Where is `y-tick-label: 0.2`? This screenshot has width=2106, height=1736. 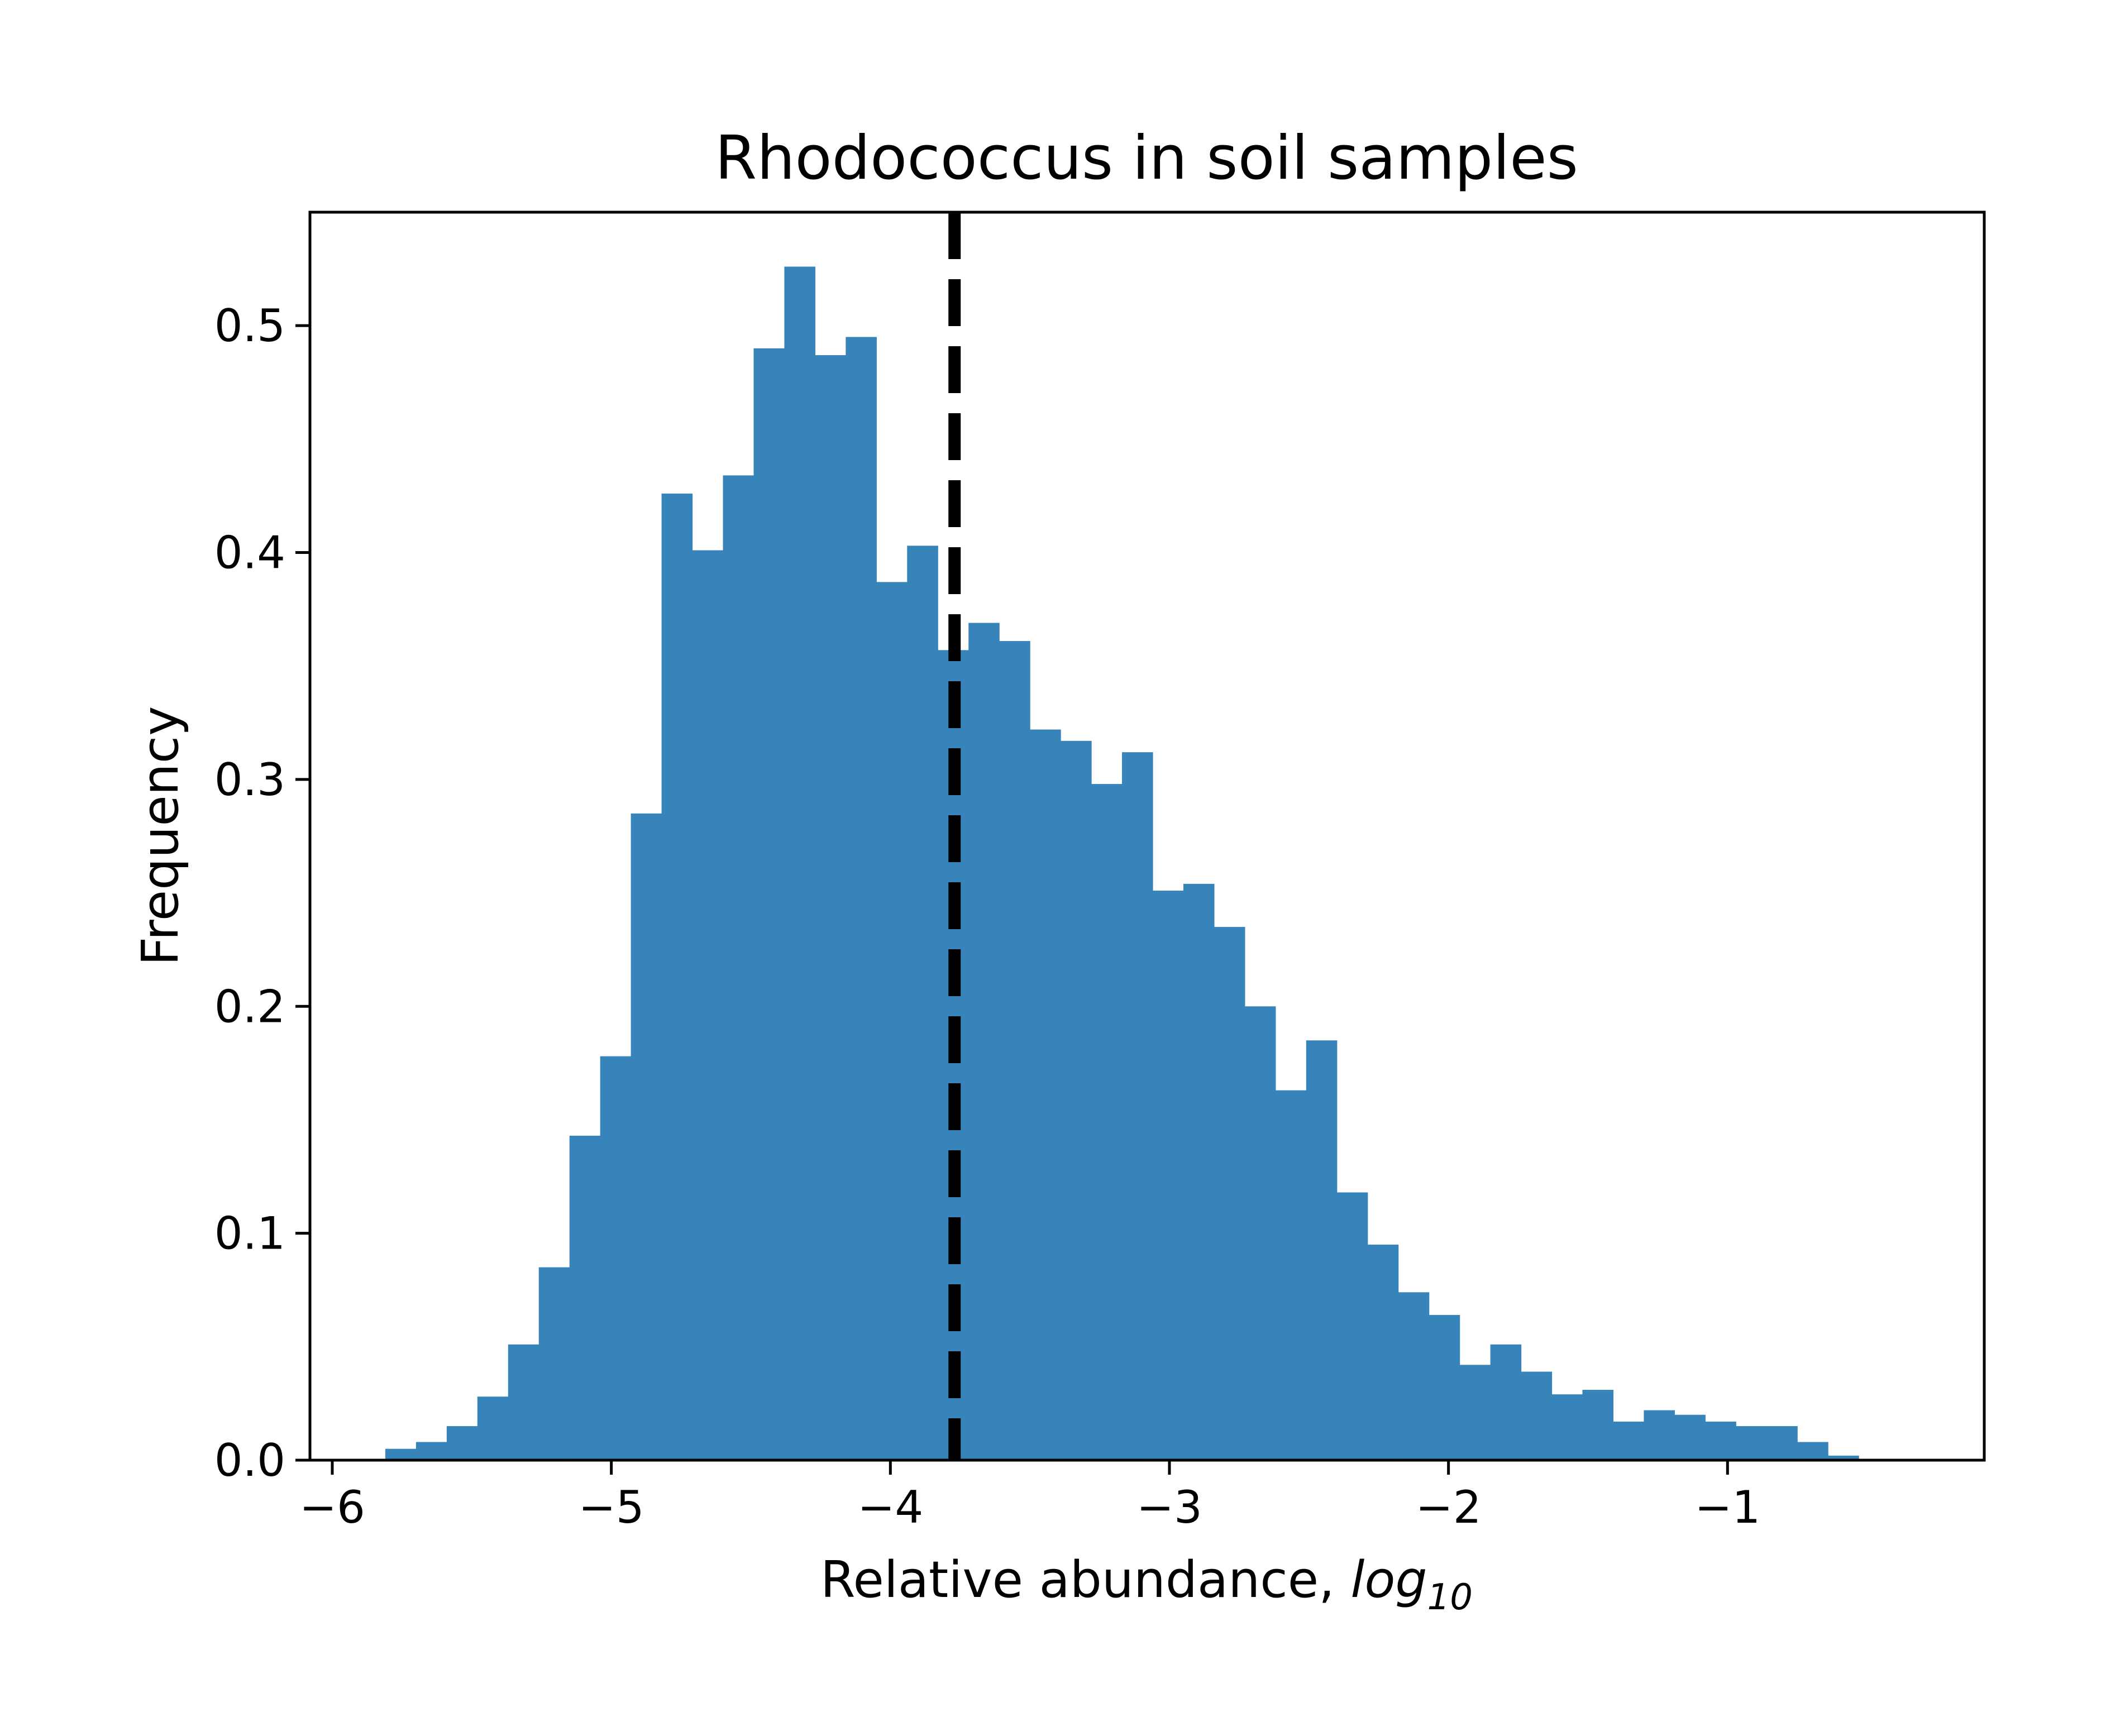
y-tick-label: 0.2 is located at coordinates (250, 1006).